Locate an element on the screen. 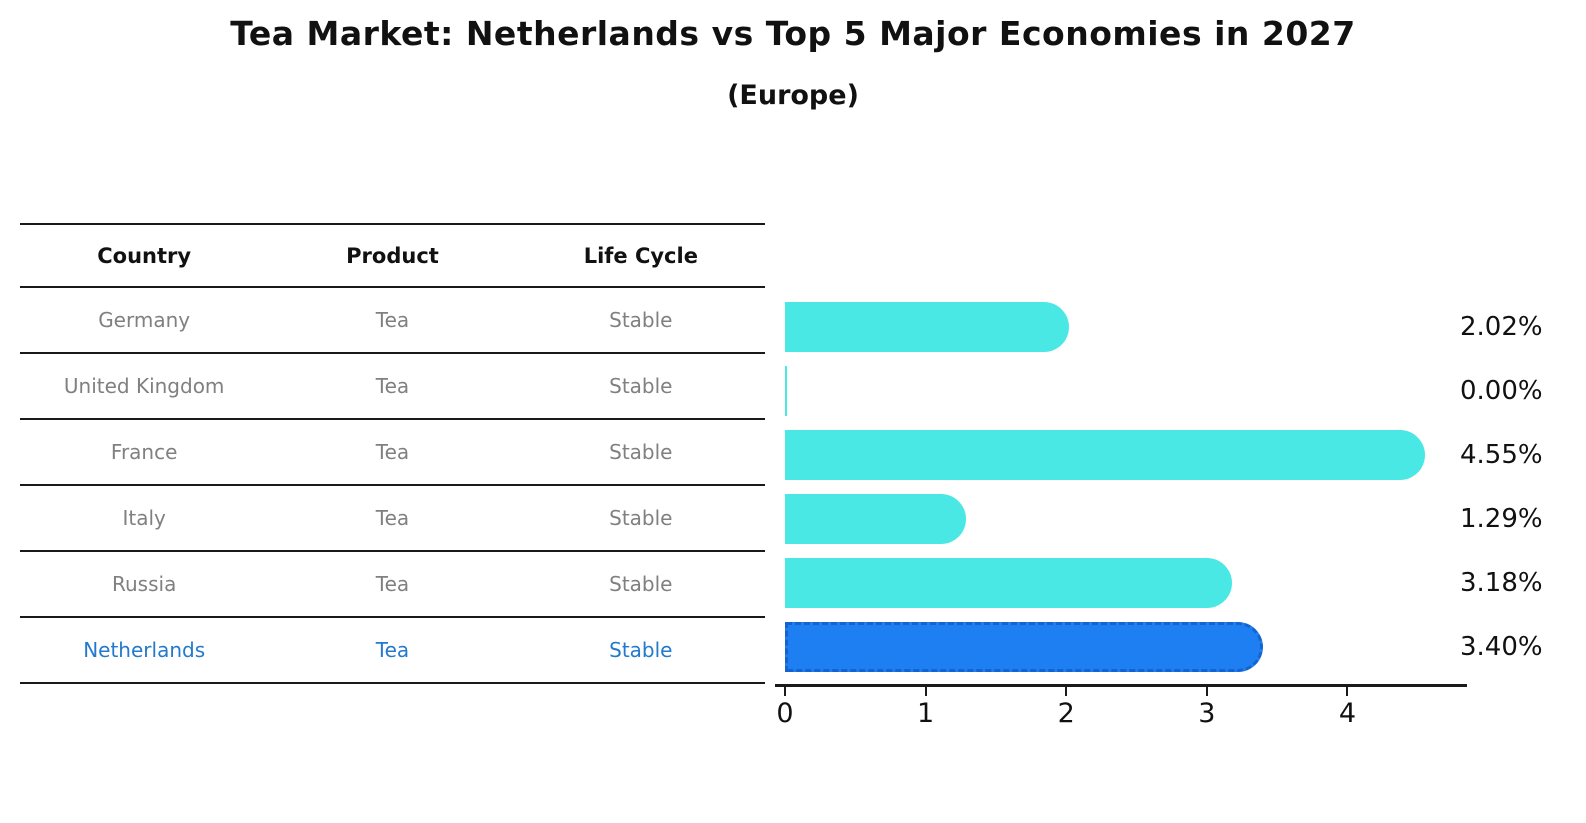  tick-label: 2 is located at coordinates (1066, 713).